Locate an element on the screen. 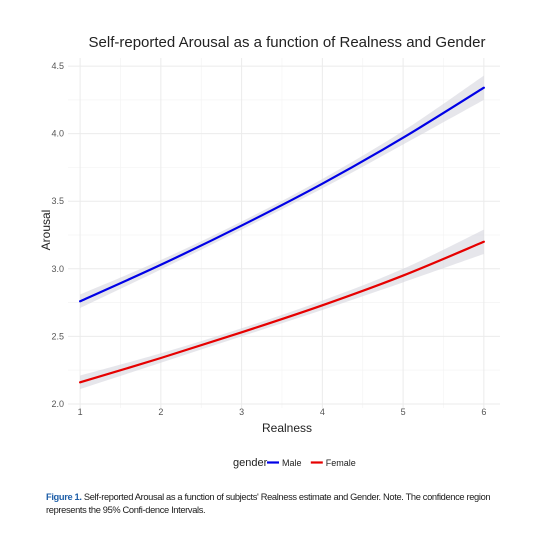  legend-title: gender is located at coordinates (250, 463).